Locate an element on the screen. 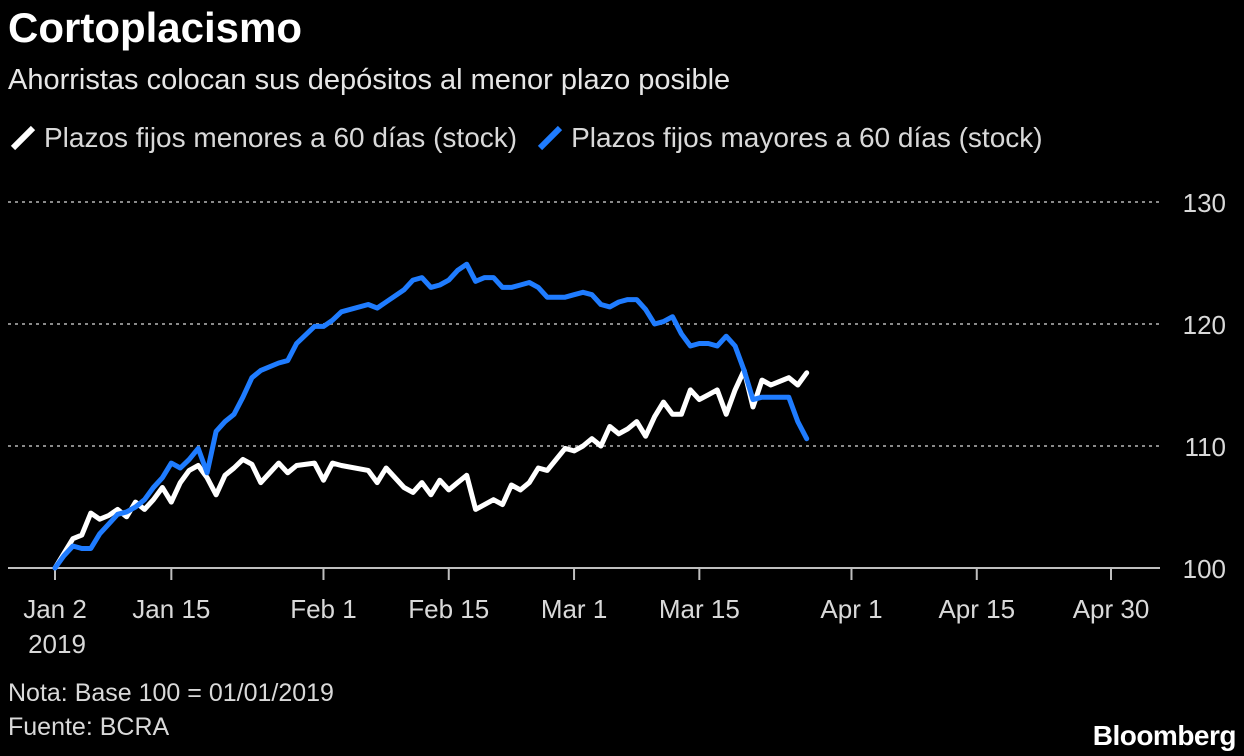 The height and width of the screenshot is (756, 1244). y-tick-label: 100 is located at coordinates (1204, 569).